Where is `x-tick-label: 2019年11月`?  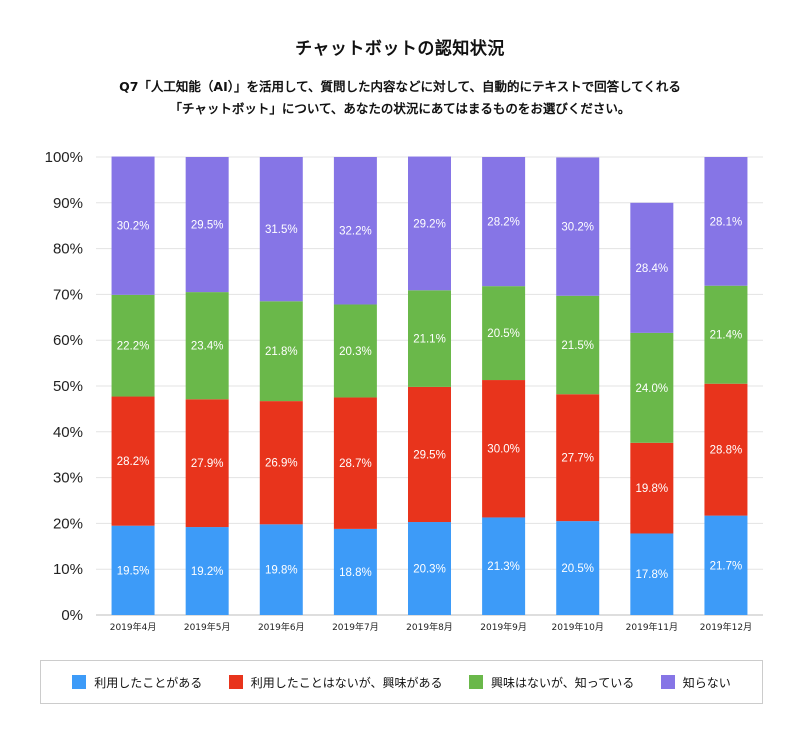 x-tick-label: 2019年11月 is located at coordinates (652, 627).